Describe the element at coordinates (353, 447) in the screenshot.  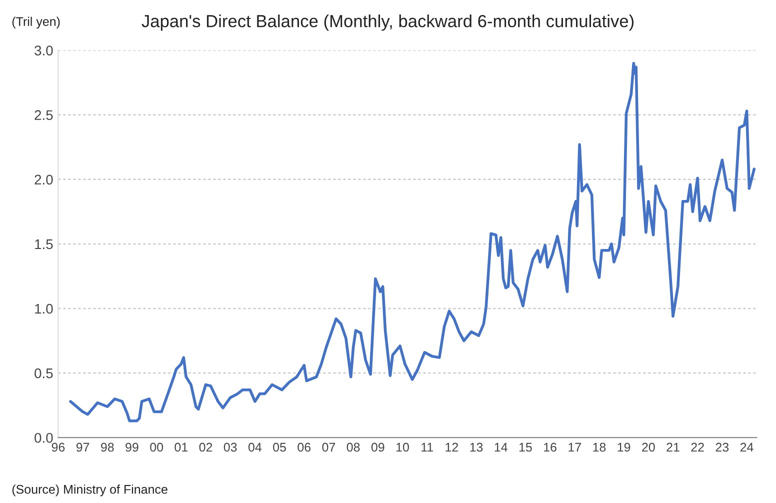
I see `x-tick-label: 08` at that location.